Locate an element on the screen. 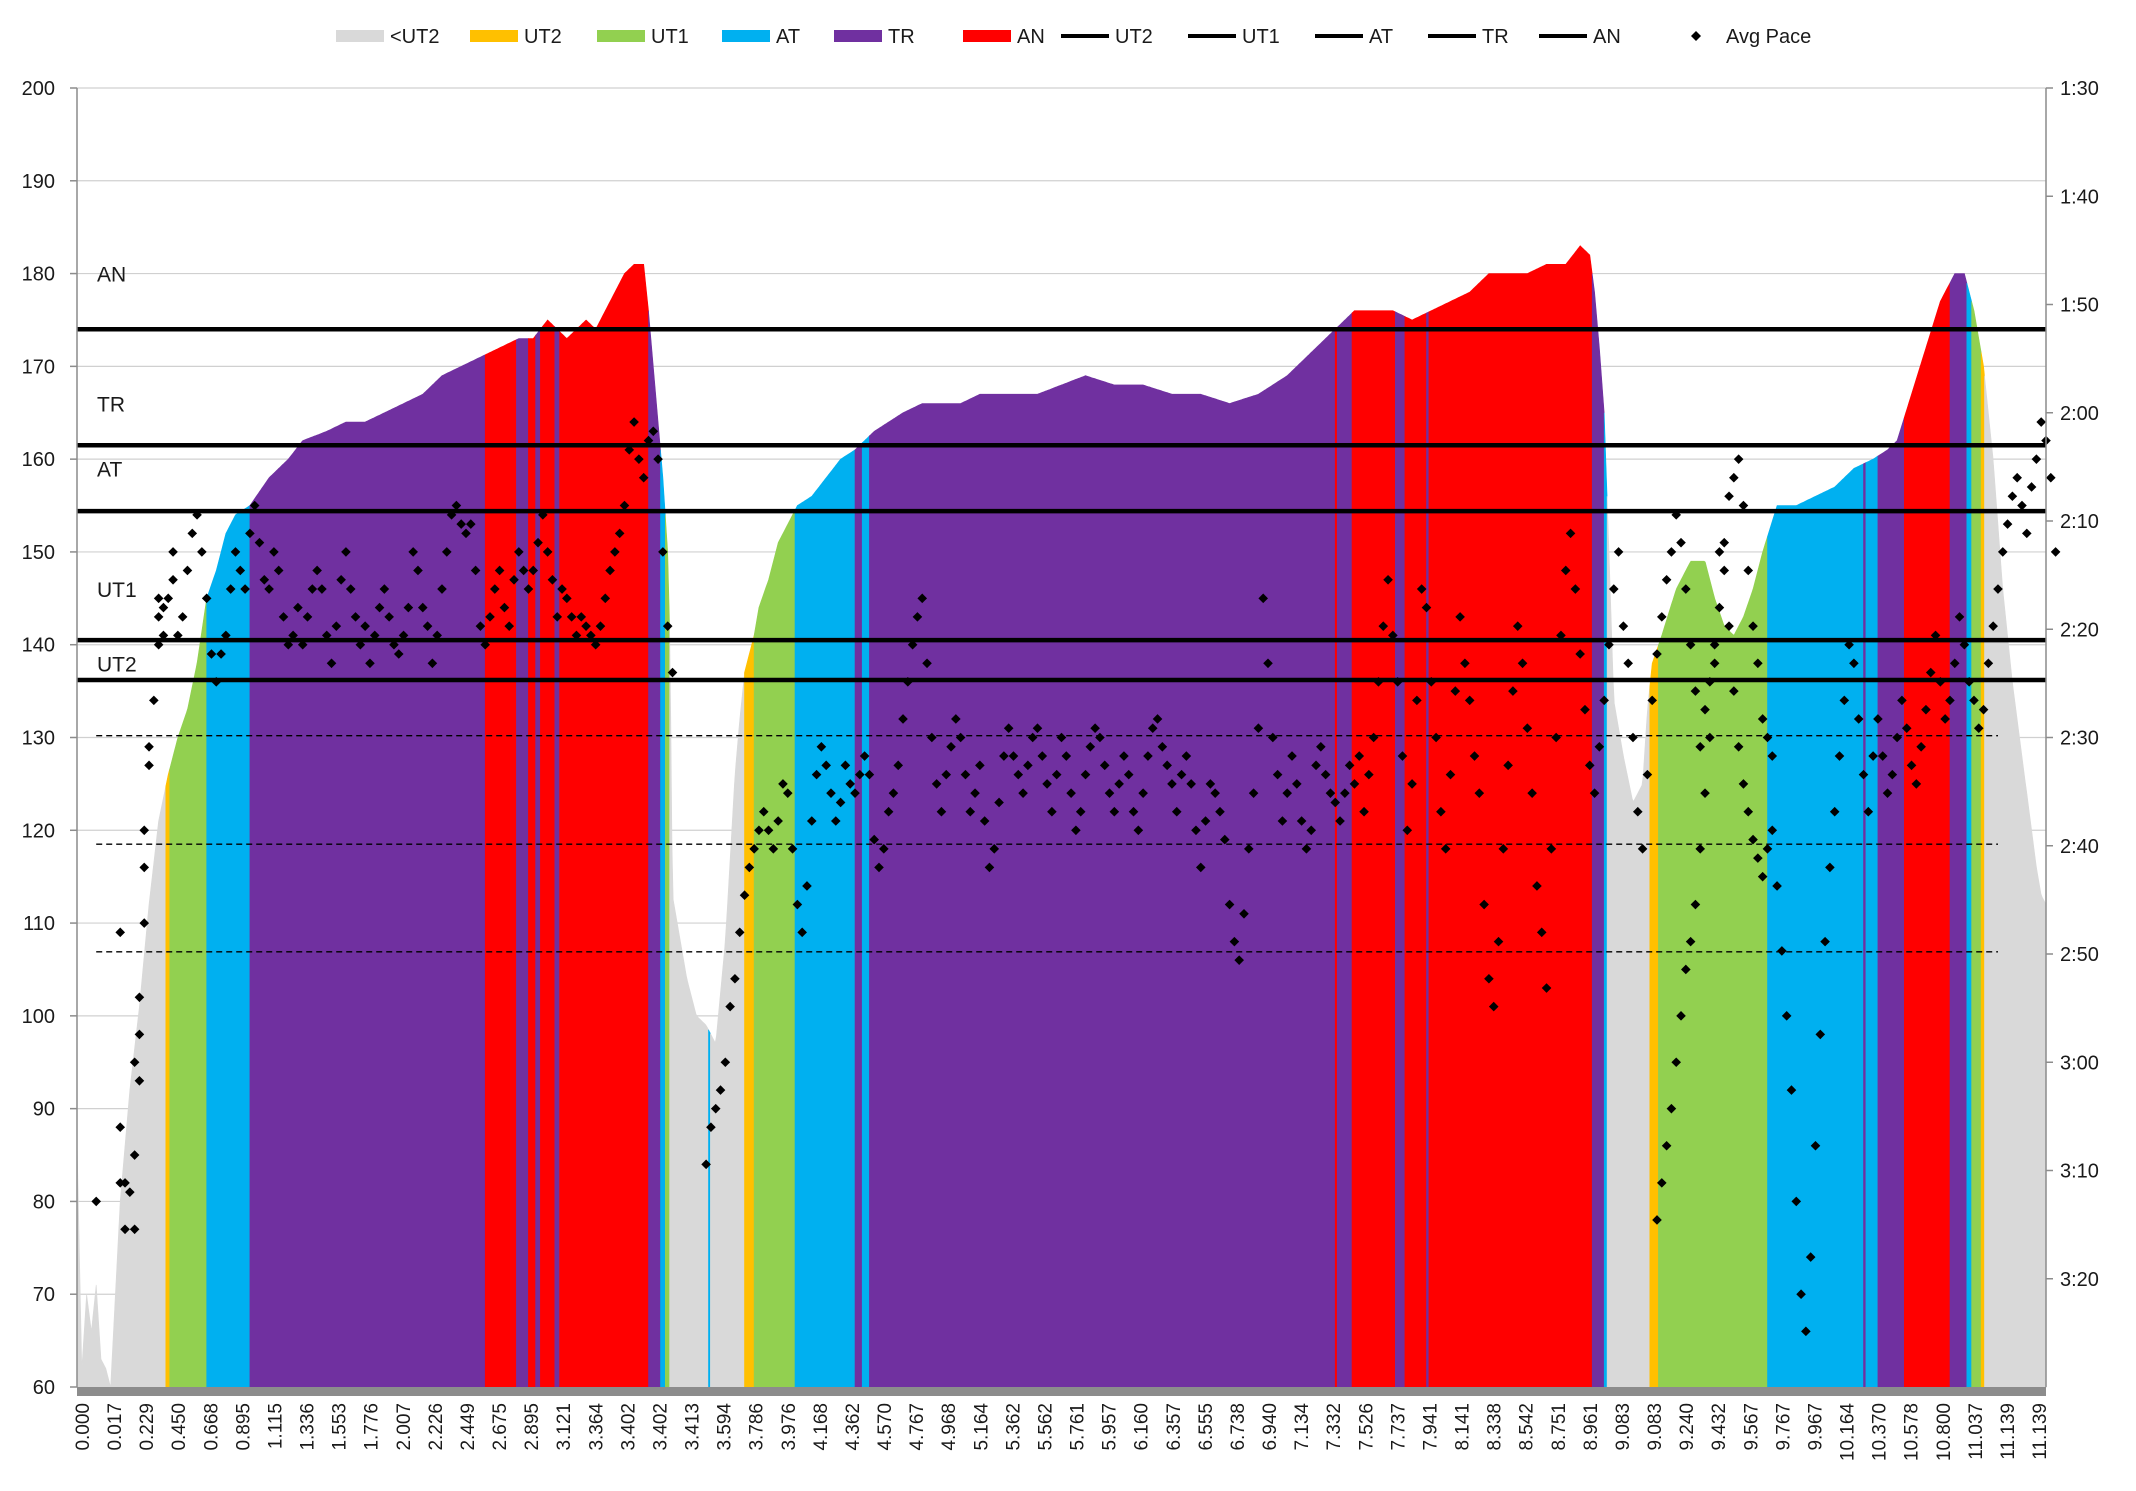 The image size is (2136, 1491). legend-label: Avg Pace is located at coordinates (1768, 37).